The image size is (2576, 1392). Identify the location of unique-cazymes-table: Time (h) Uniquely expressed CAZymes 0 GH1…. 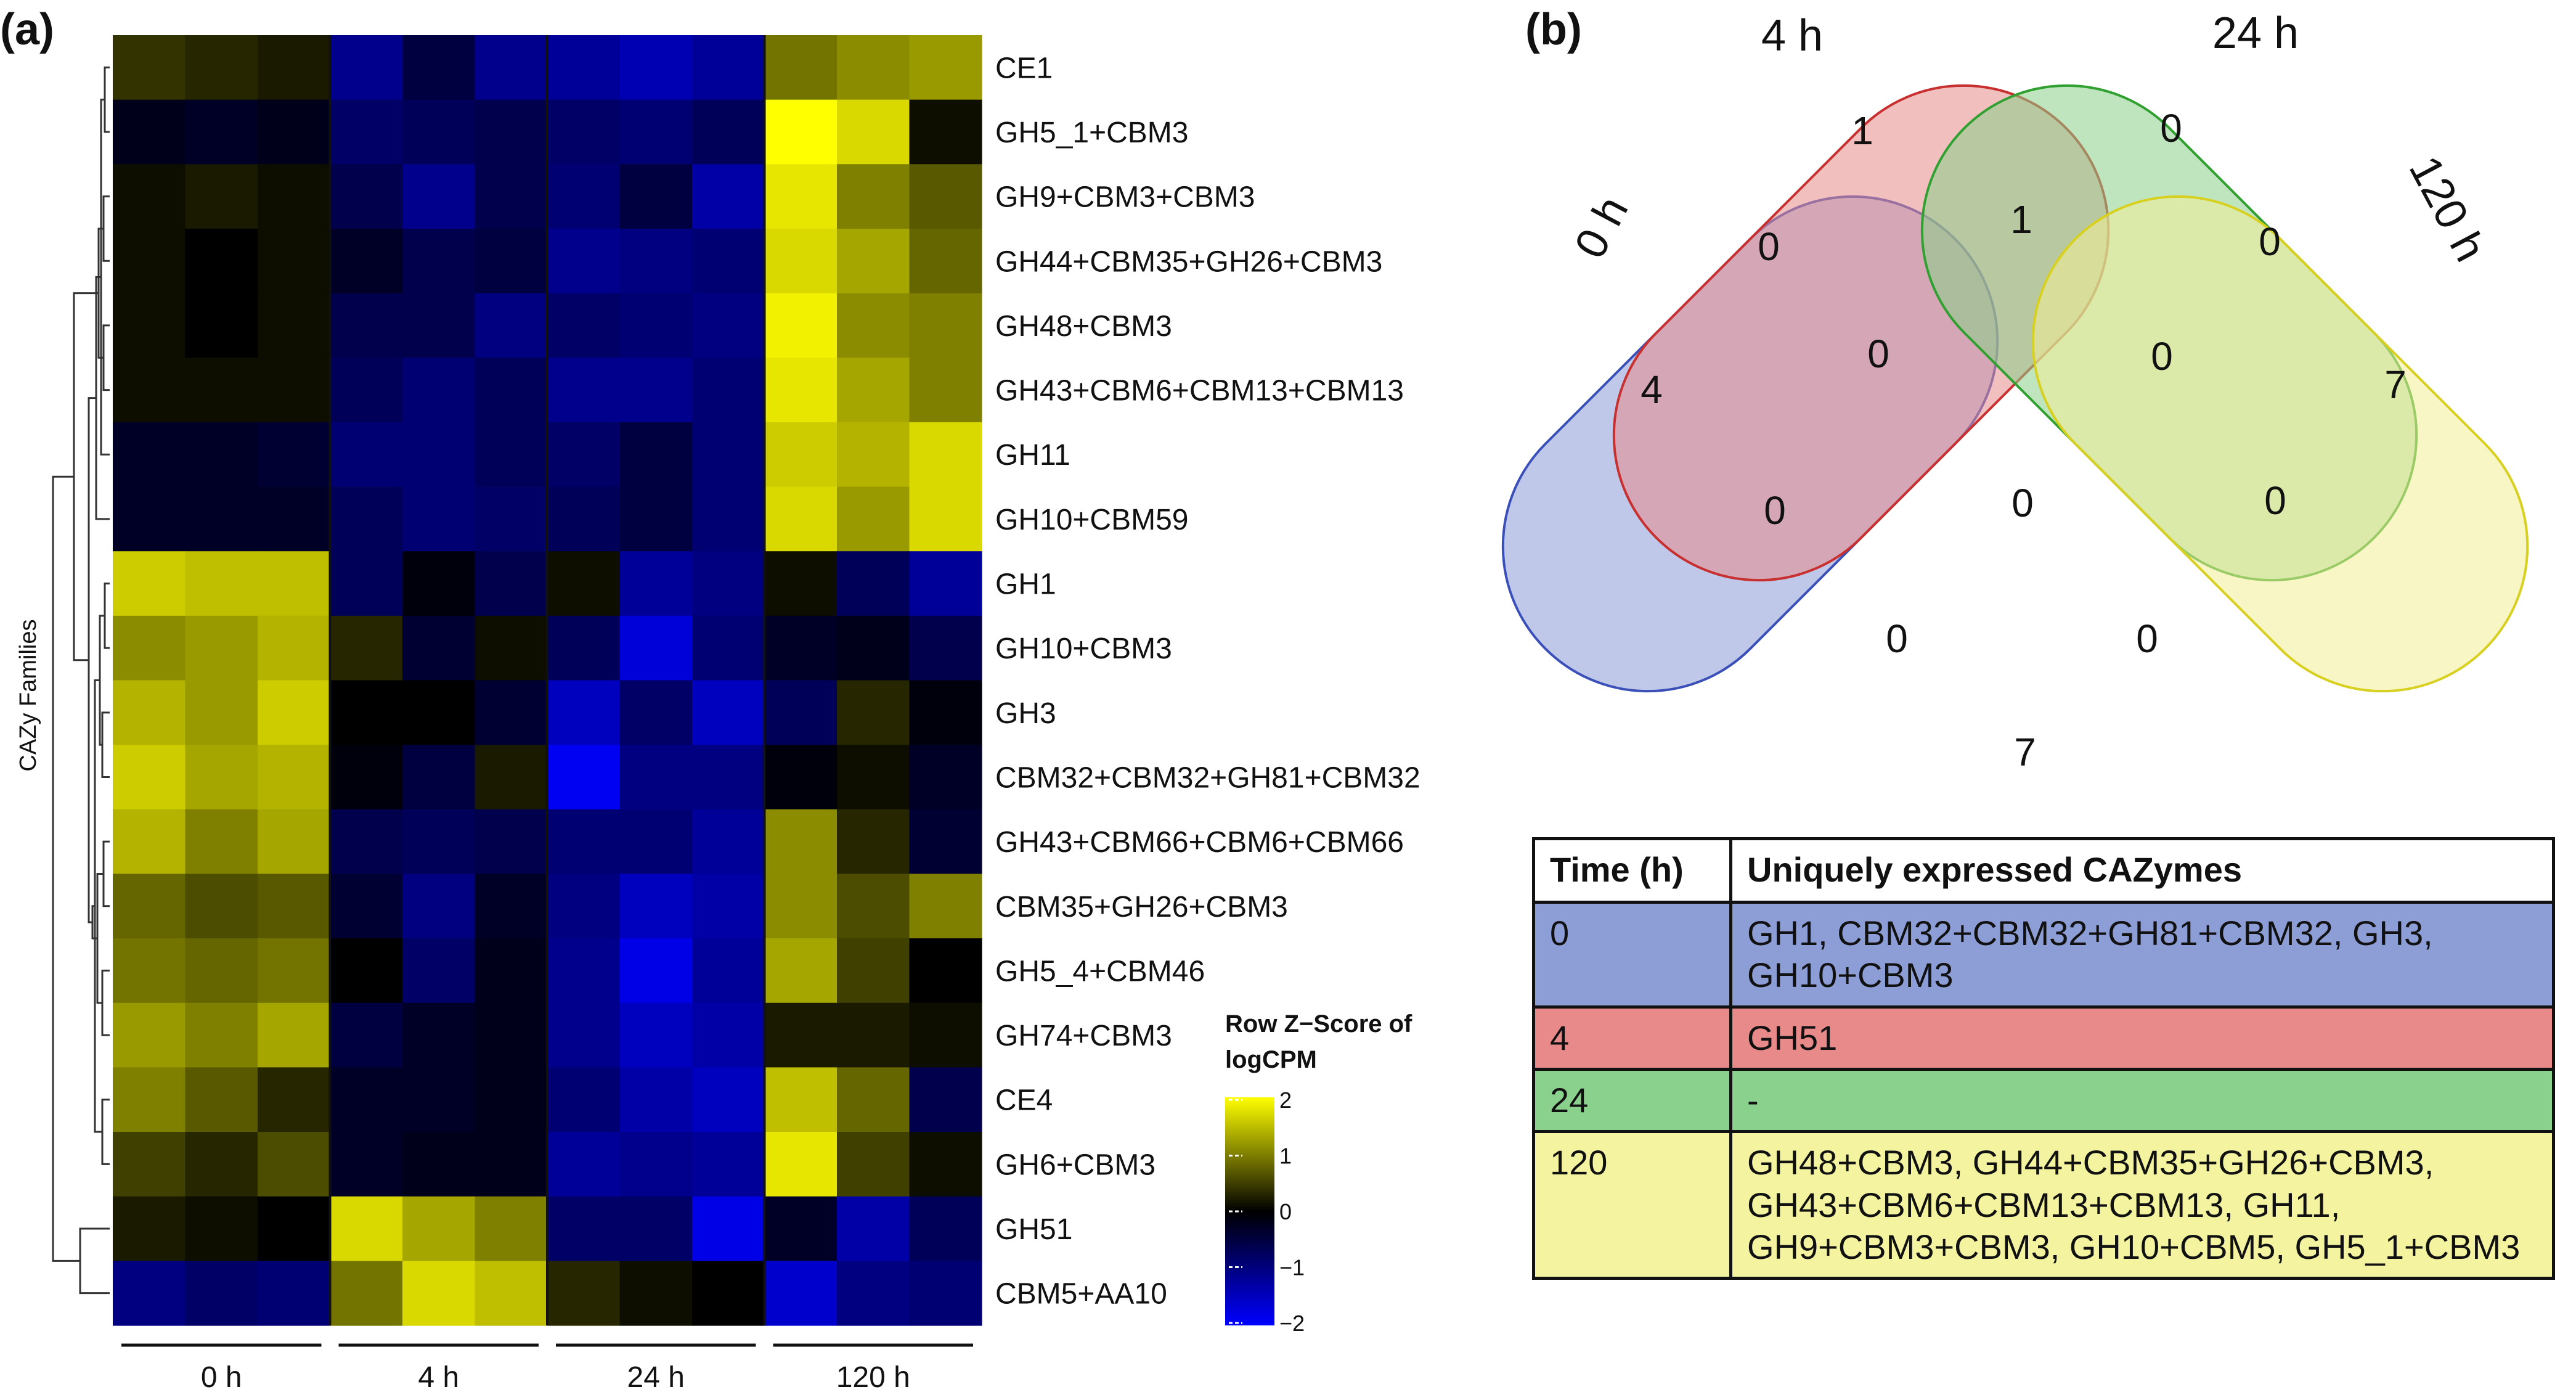
(2044, 1059).